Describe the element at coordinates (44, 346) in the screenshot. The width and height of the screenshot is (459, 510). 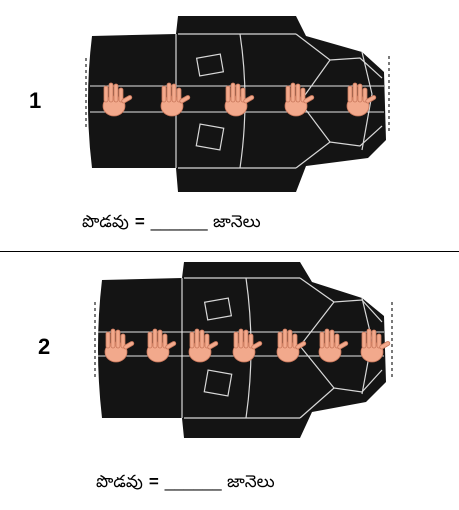
I see `panel-number: 2` at that location.